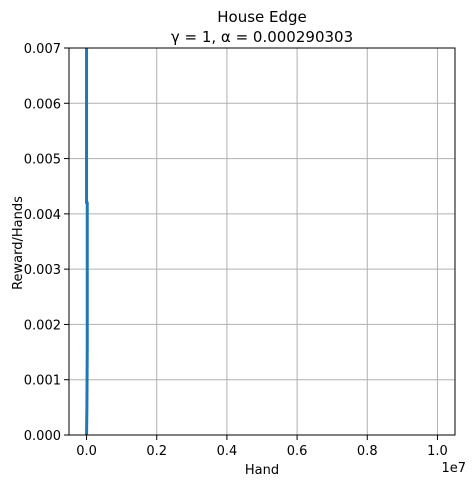 This screenshot has width=476, height=488. Describe the element at coordinates (262, 17) in the screenshot. I see `chart-title: House Edge` at that location.